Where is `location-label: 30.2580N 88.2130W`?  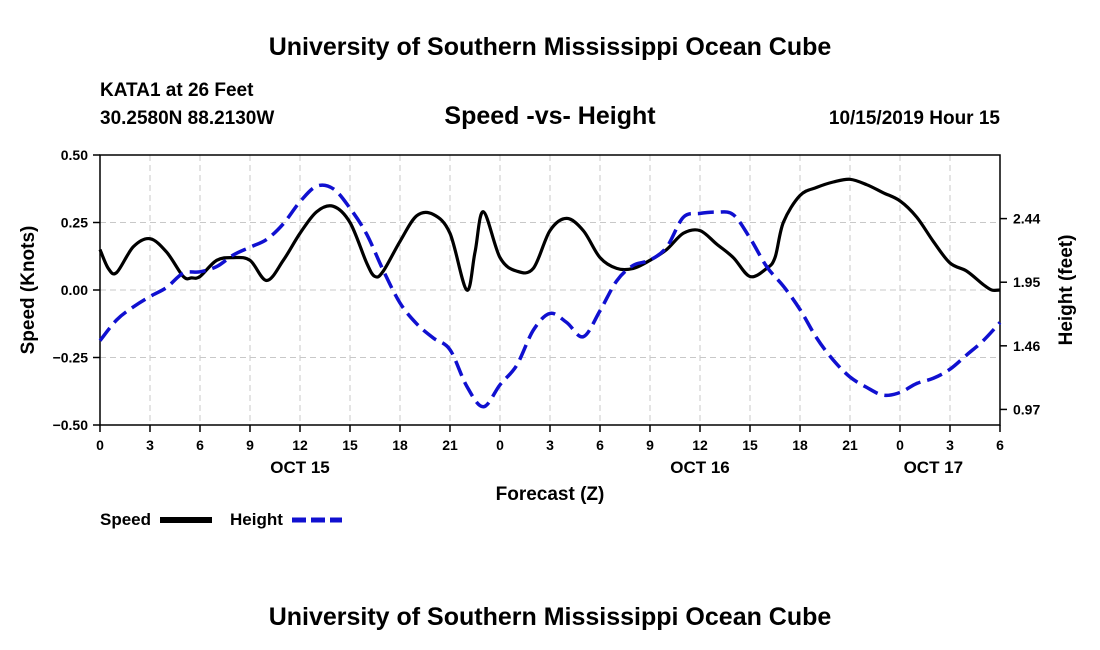
location-label: 30.2580N 88.2130W is located at coordinates (187, 118).